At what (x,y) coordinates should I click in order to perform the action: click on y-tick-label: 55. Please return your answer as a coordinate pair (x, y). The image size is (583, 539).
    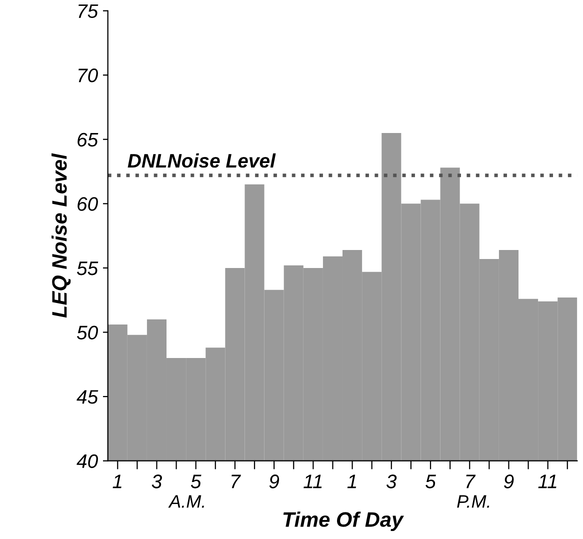
    Looking at the image, I should click on (87, 269).